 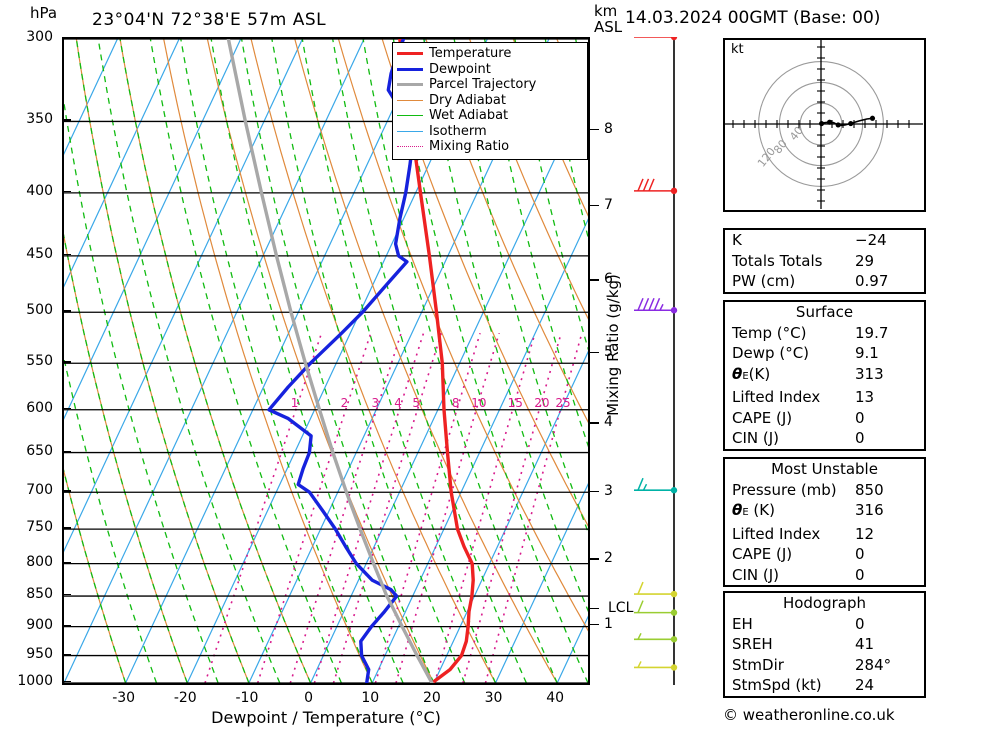 I want to click on unstable-key: CIN (J), so click(x=756, y=574).